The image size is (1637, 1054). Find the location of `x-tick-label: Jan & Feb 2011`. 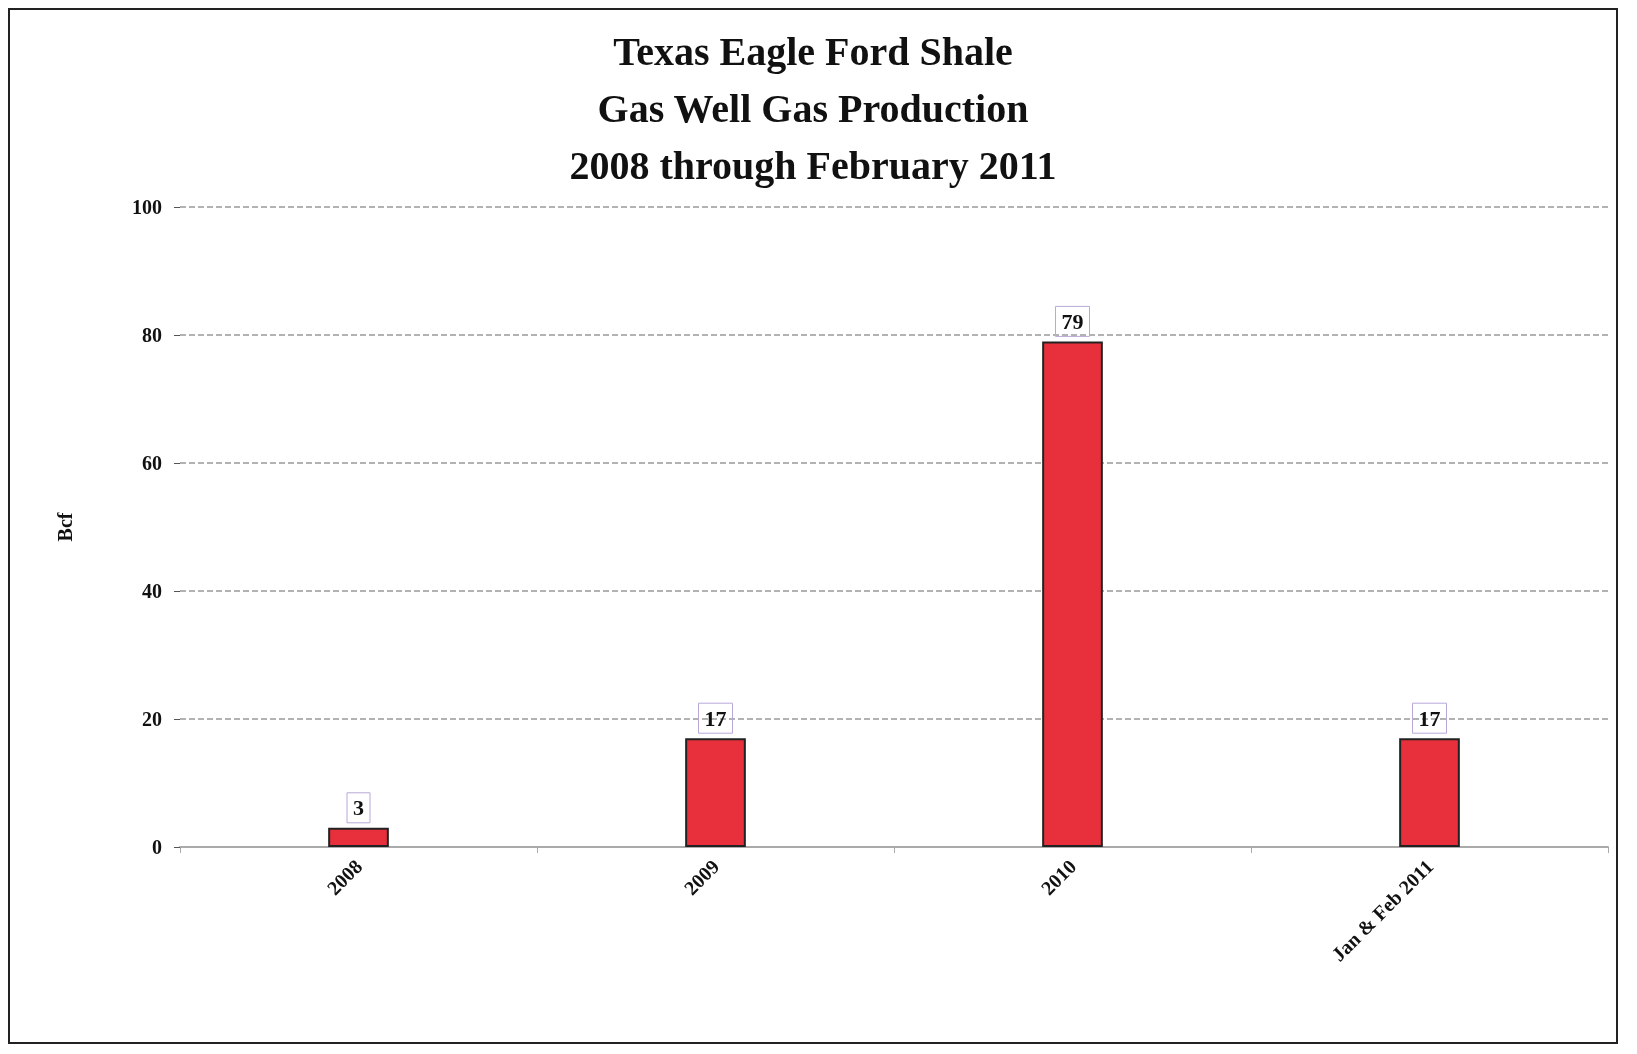

x-tick-label: Jan & Feb 2011 is located at coordinates (1382, 910).